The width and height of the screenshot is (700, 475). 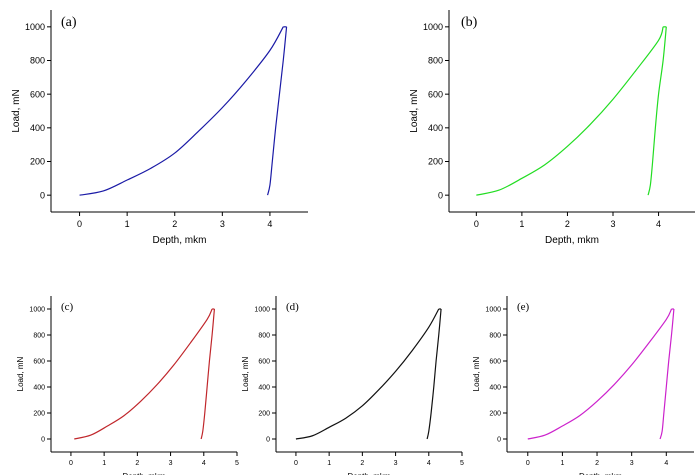 I want to click on panel-label: (d), so click(x=292, y=307).